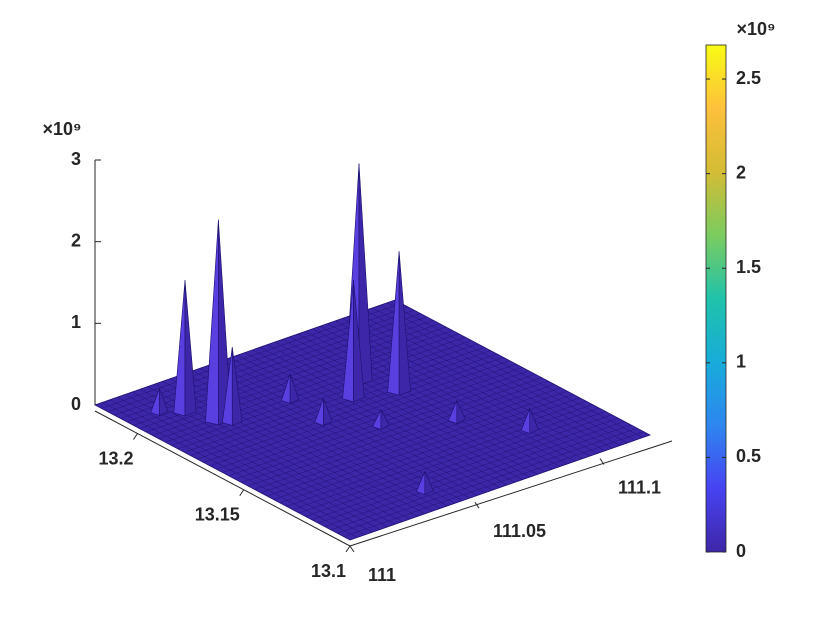 This screenshot has width=830, height=623. What do you see at coordinates (748, 267) in the screenshot?
I see `colorbar-tick-label: 1.5` at bounding box center [748, 267].